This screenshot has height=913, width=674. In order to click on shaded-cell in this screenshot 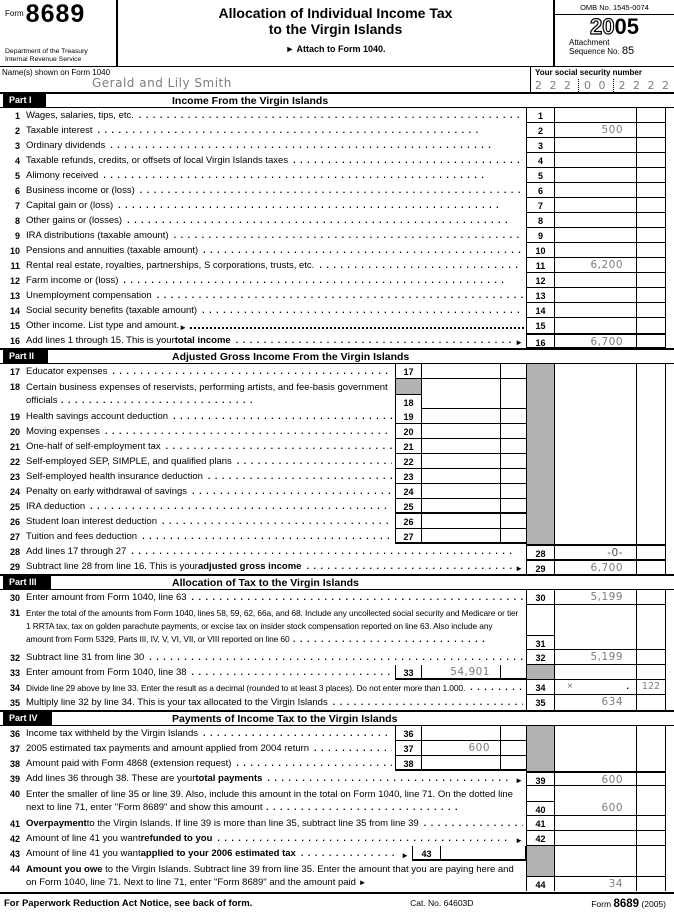, I will do `click(540, 476)`.